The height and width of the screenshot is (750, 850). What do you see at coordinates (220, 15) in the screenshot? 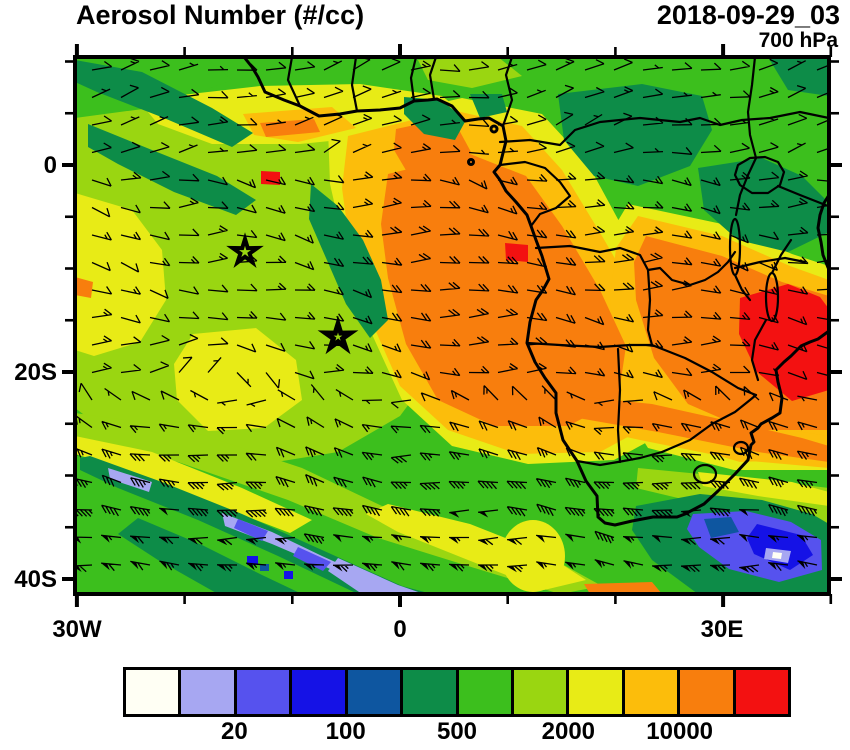
I see `plot-title: Aerosol Number (#/cc)` at bounding box center [220, 15].